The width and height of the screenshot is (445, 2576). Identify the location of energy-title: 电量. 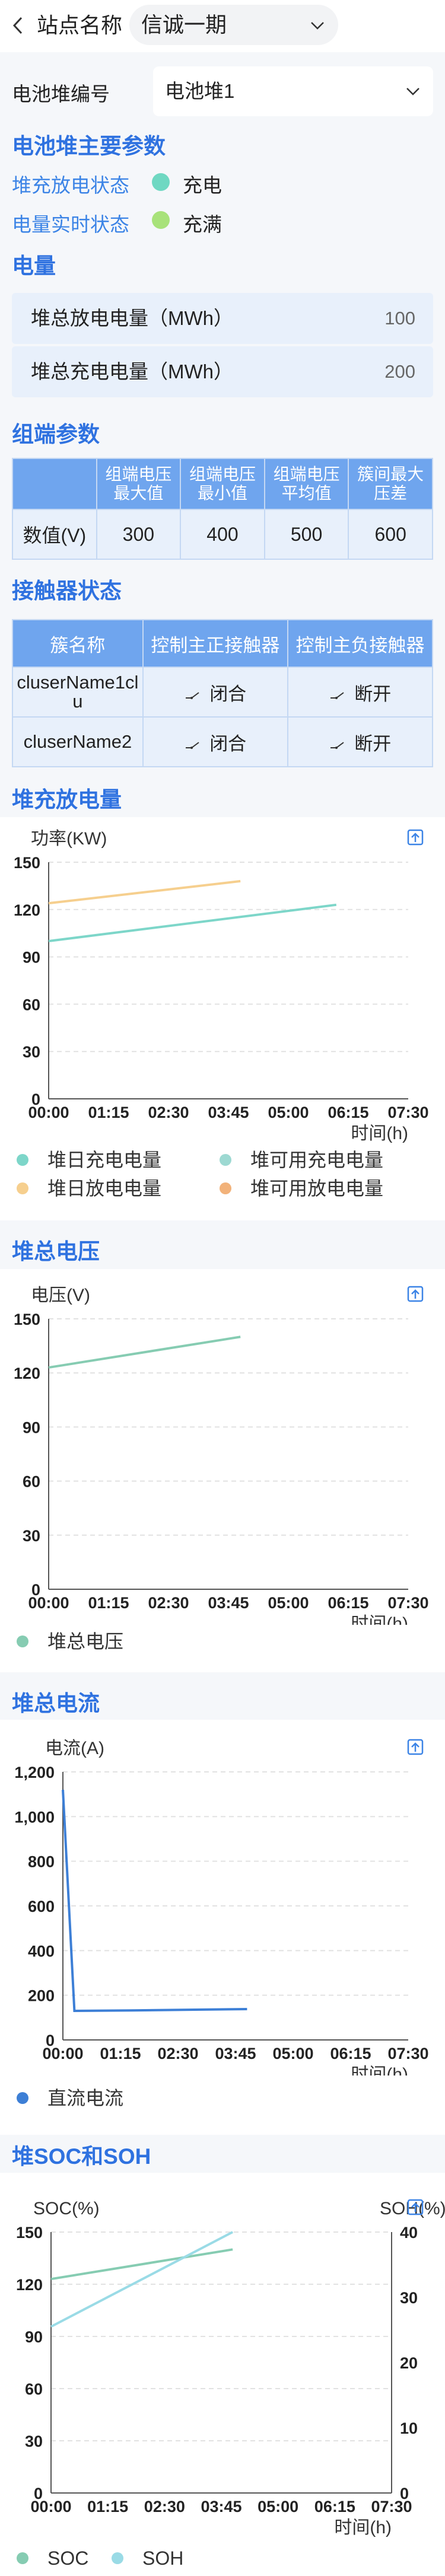
(34, 266).